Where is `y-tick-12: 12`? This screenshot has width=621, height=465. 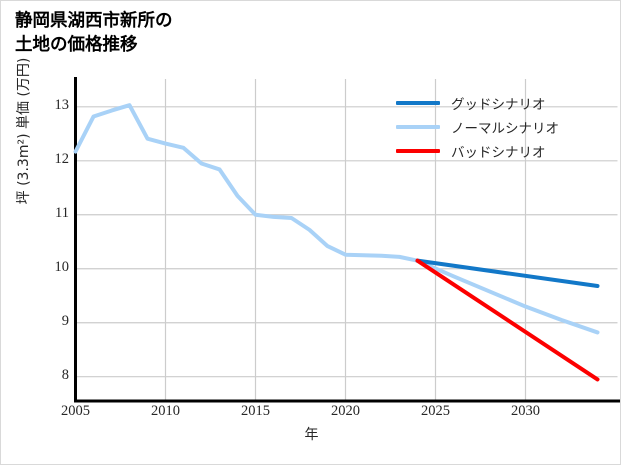 y-tick-12: 12 is located at coordinates (62, 158).